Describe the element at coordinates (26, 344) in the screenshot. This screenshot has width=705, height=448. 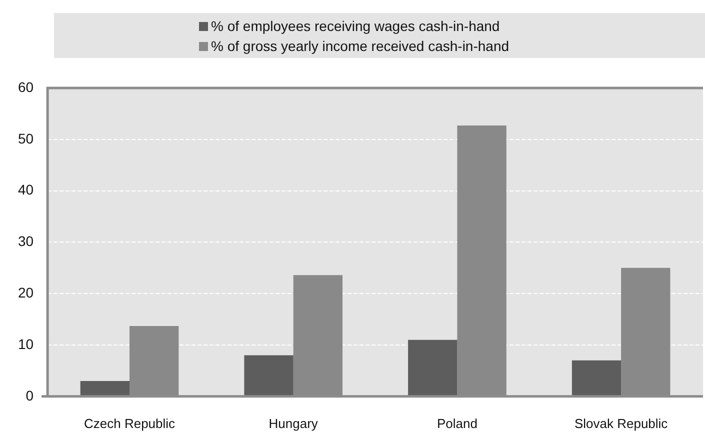
I see `y-tick-label: 10` at that location.